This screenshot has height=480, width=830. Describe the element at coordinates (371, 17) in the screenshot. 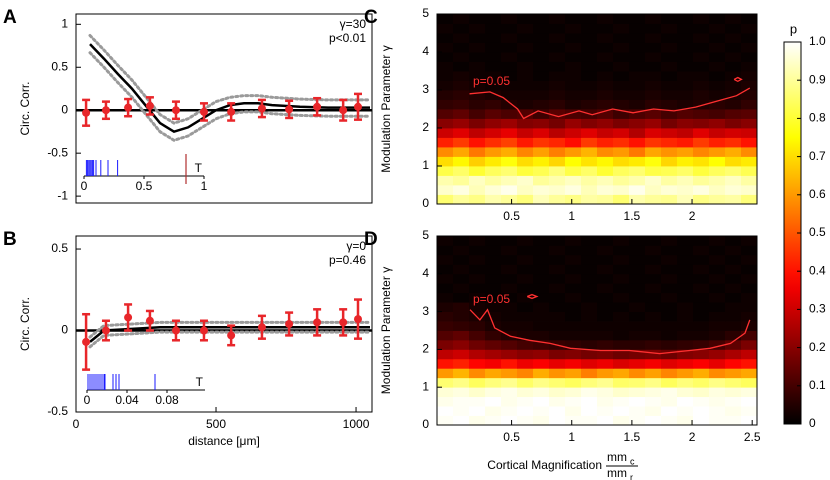

I see `panel-letter: C` at that location.